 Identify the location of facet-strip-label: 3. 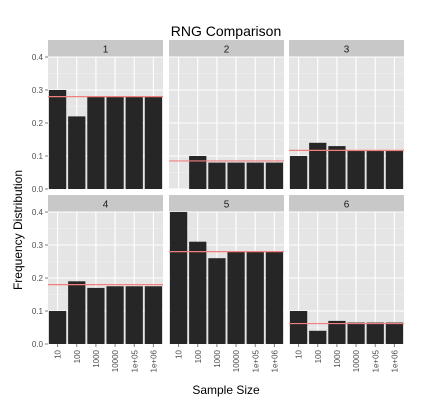
(347, 50).